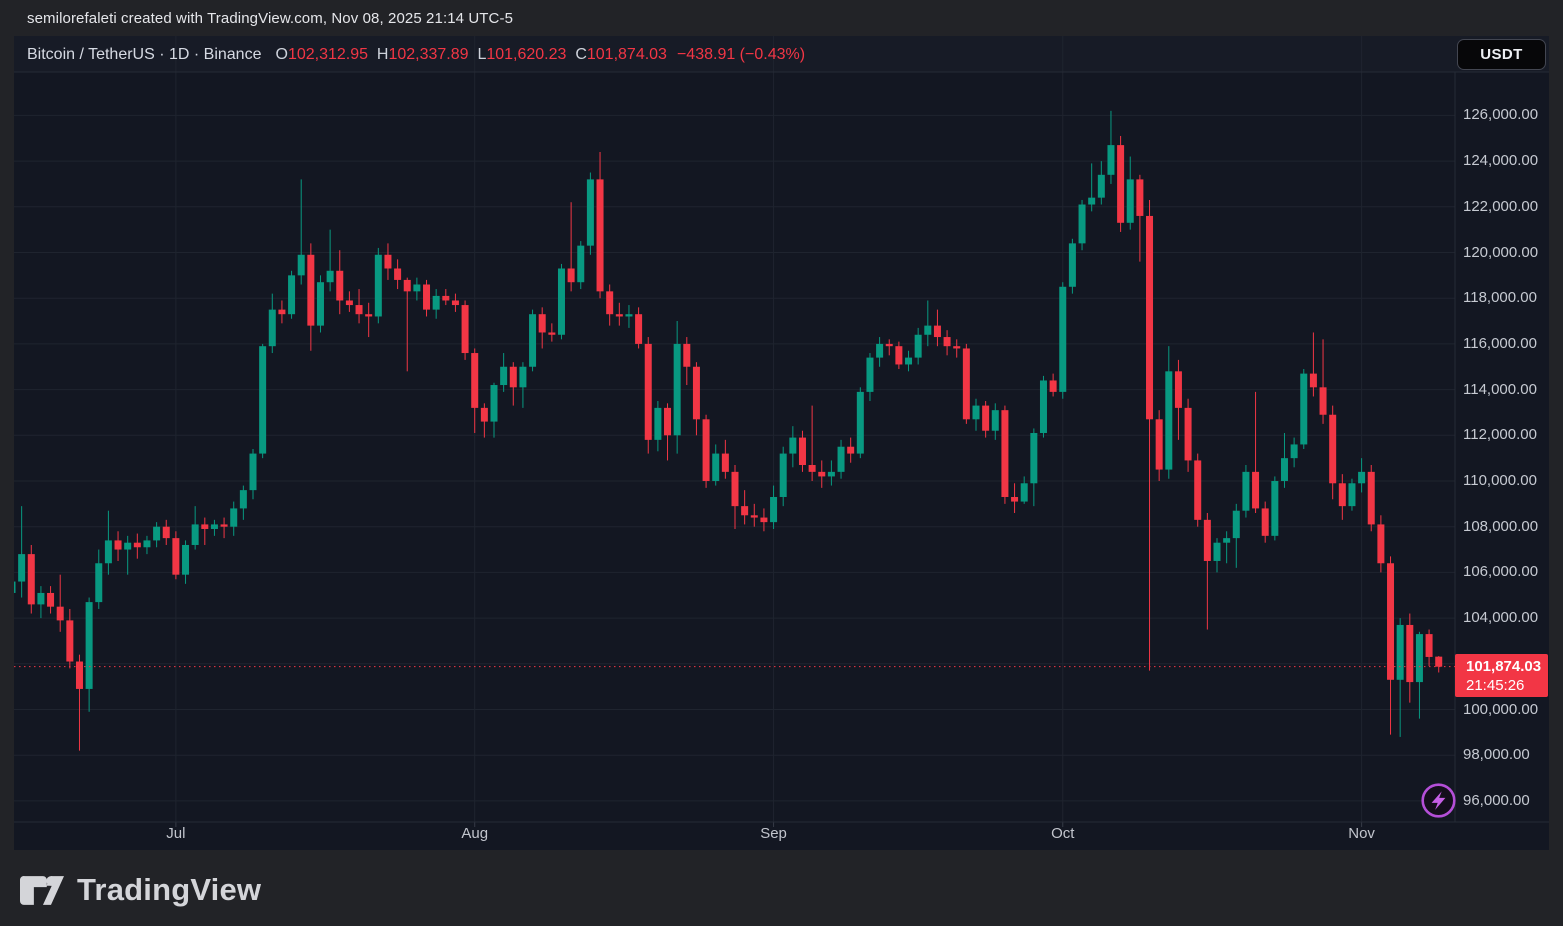  Describe the element at coordinates (328, 54) in the screenshot. I see `open-value: 102,312.95` at that location.